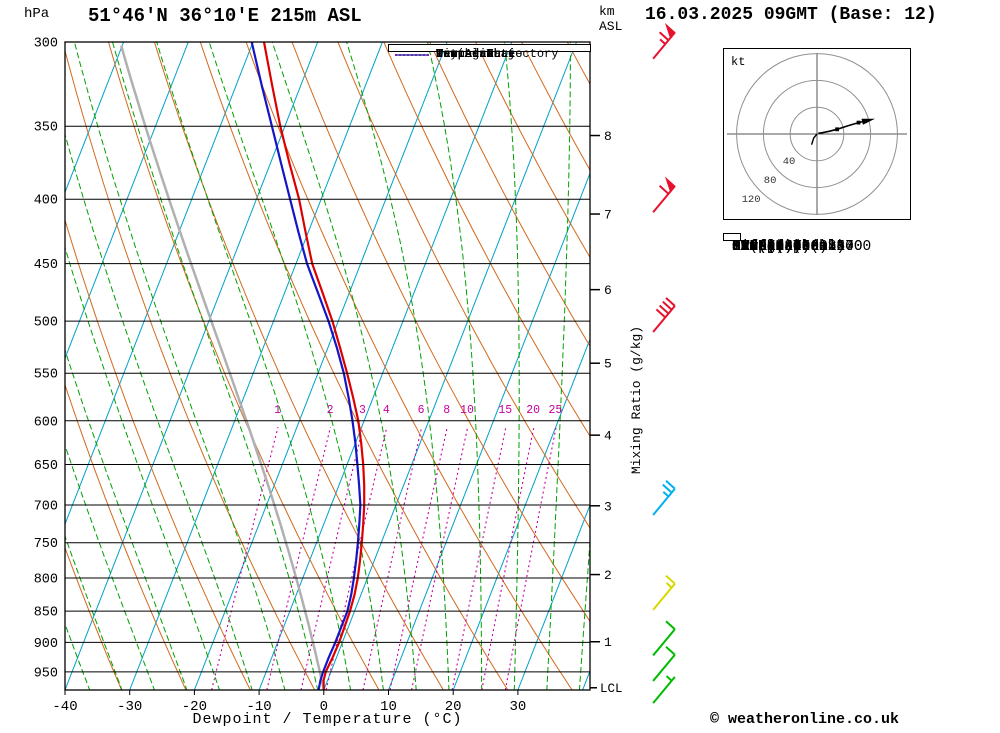  I want to click on indices-row-label: StmSpd (kt), so click(780, 247).